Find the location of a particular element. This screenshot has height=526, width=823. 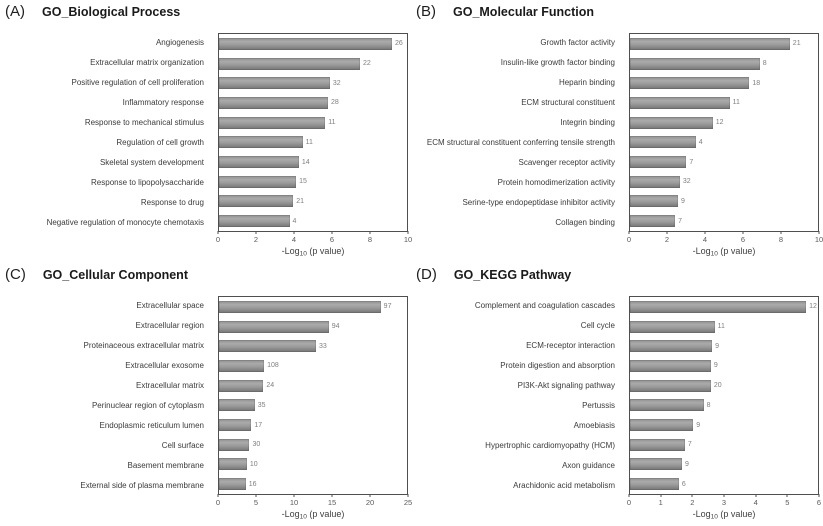

category-label: External side of plasma membrane is located at coordinates (142, 485).